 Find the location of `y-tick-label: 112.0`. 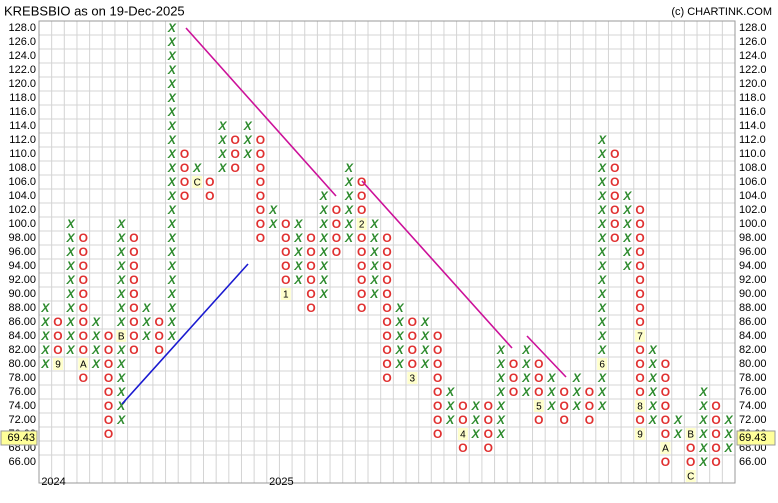

y-tick-label: 112.0 is located at coordinates (22, 140).